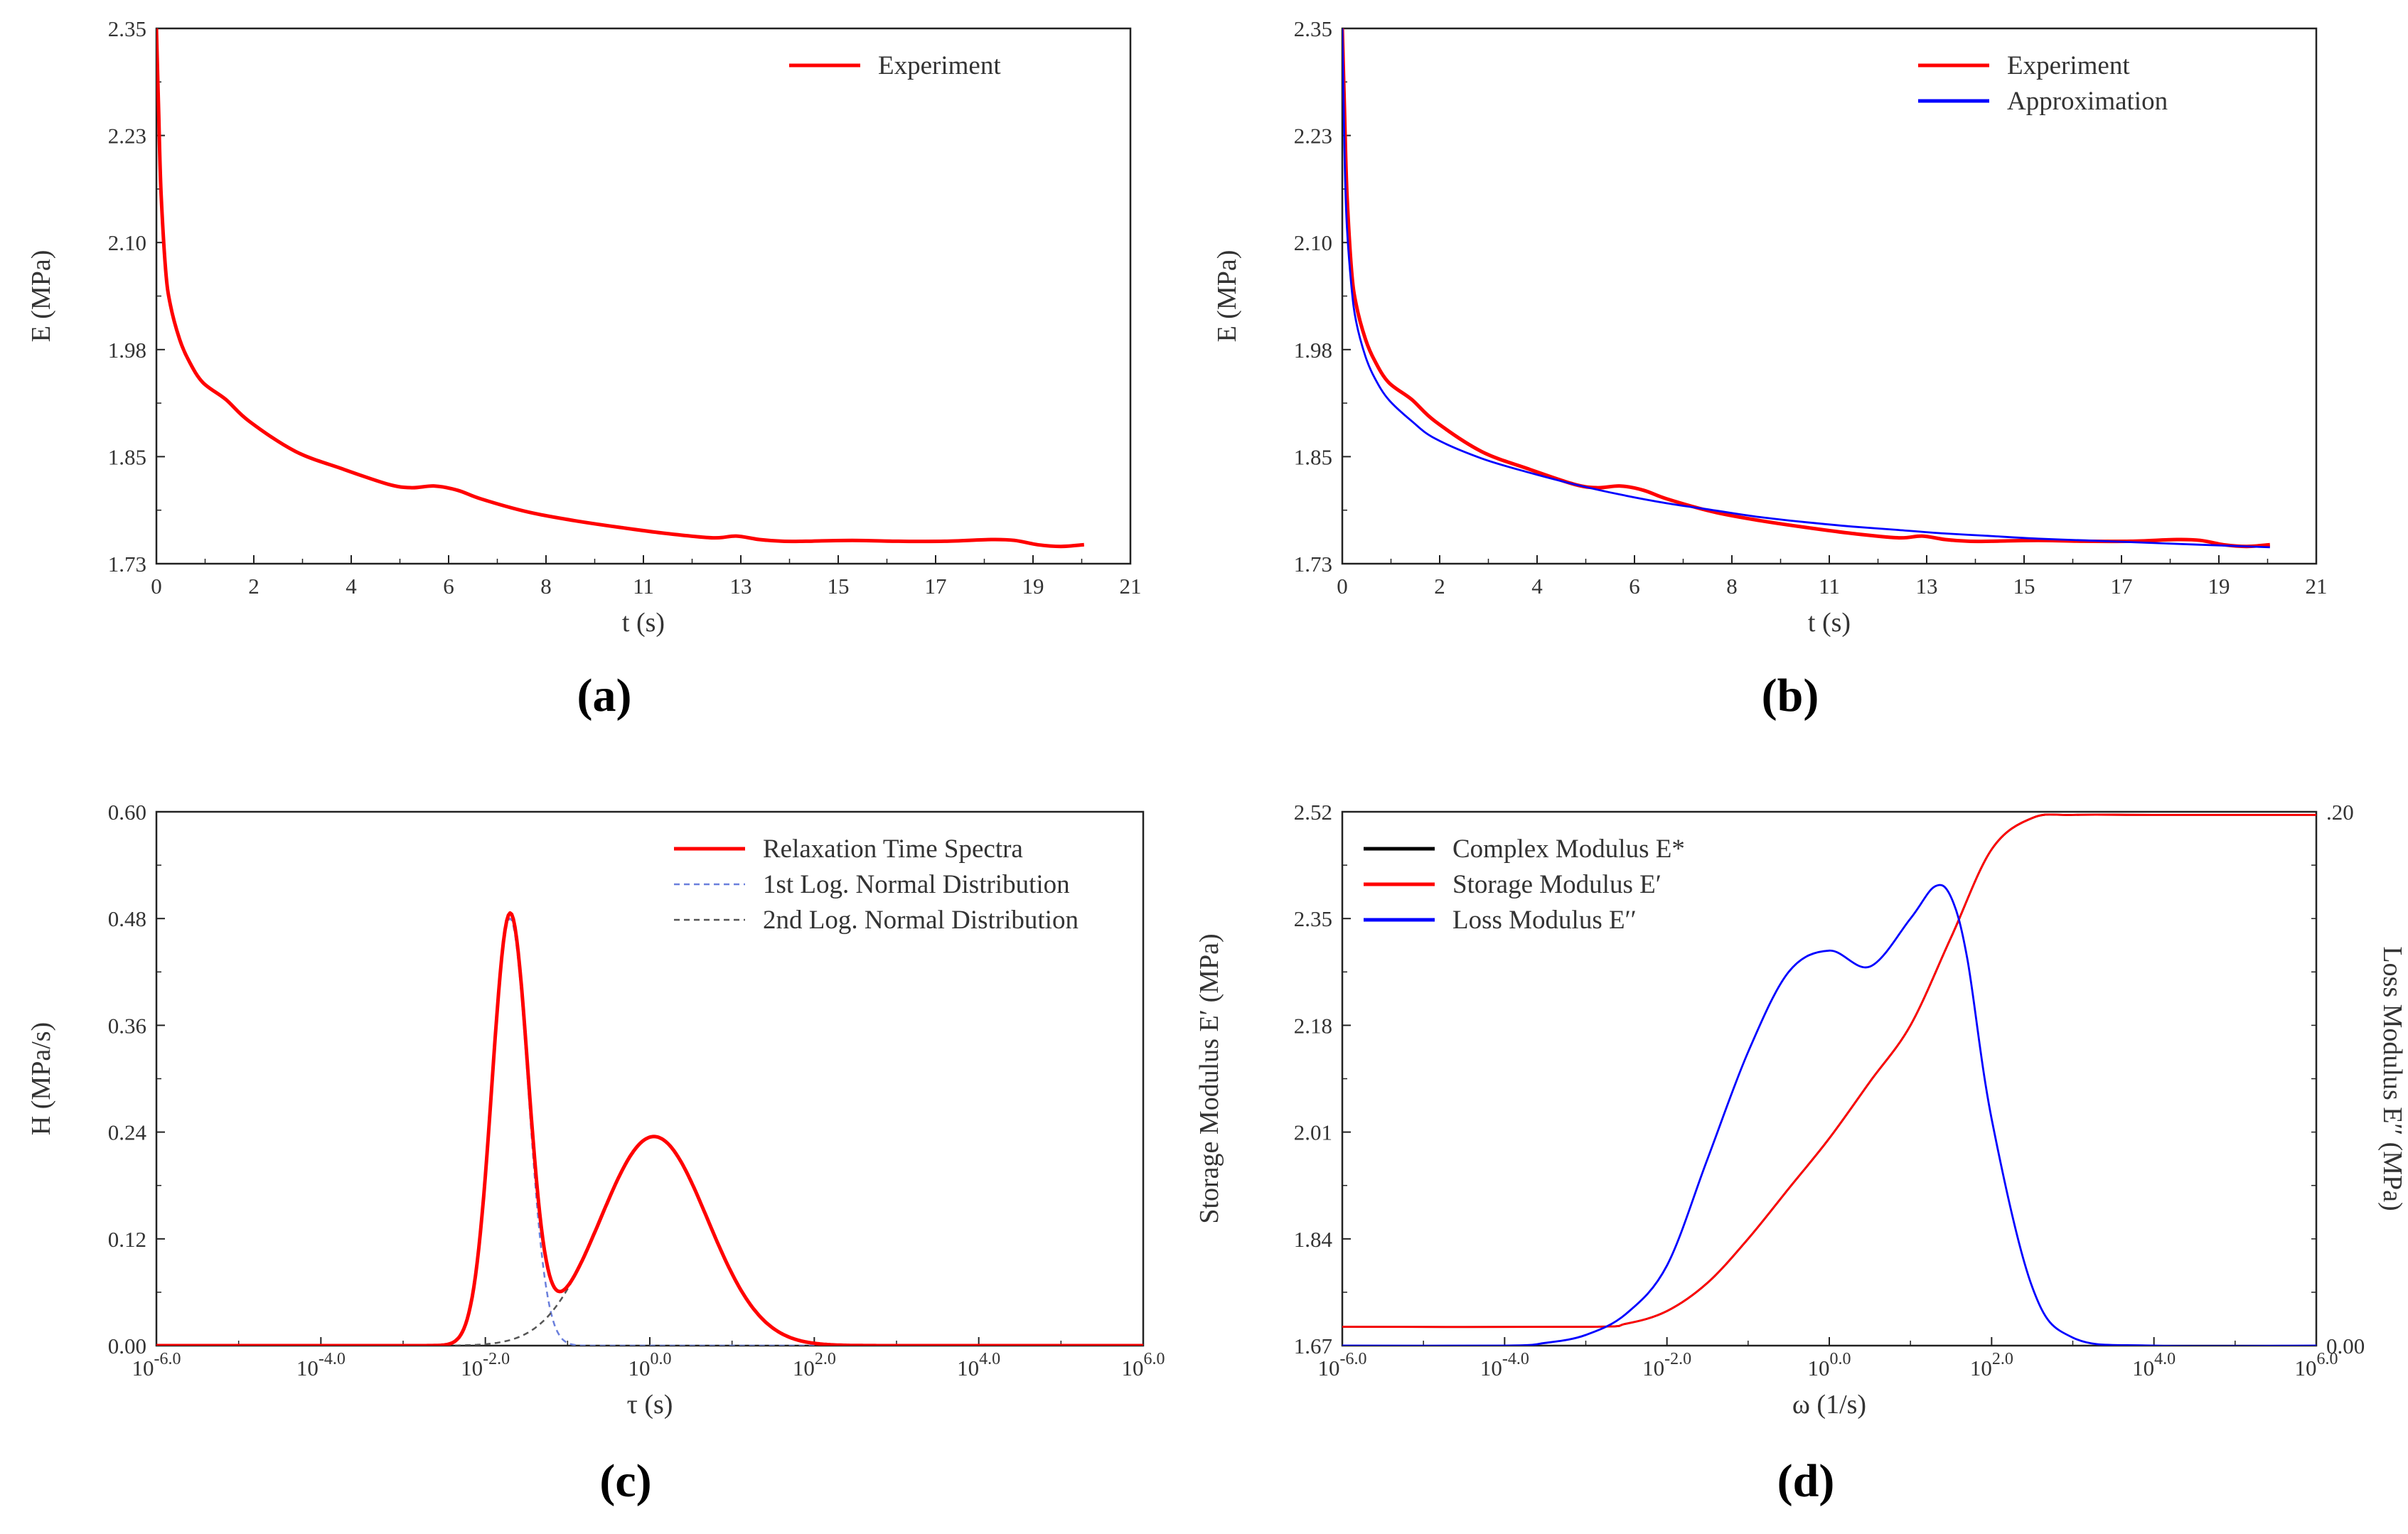 The image size is (2408, 1534). What do you see at coordinates (2043, 83) in the screenshot?
I see `legend: Experiment Approximation` at bounding box center [2043, 83].